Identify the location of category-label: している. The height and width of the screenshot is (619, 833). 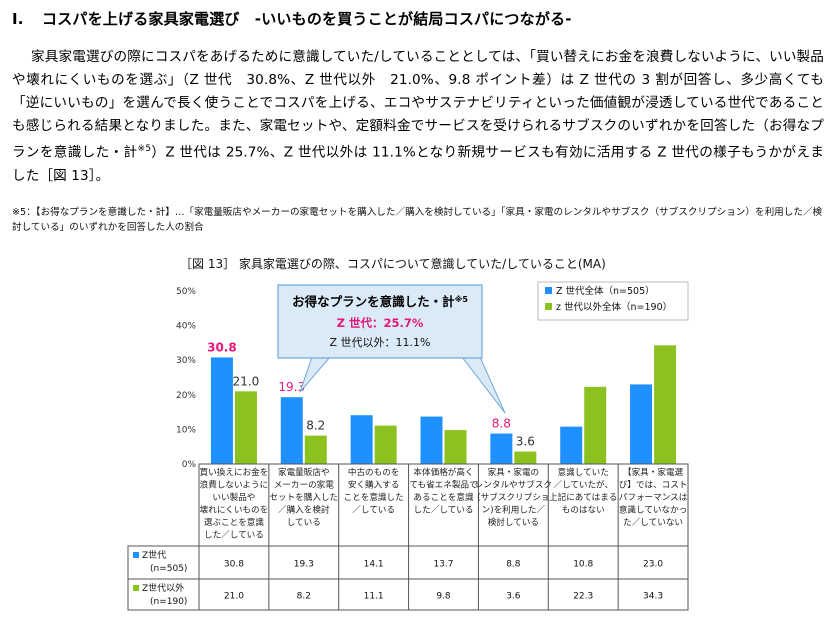
(304, 522).